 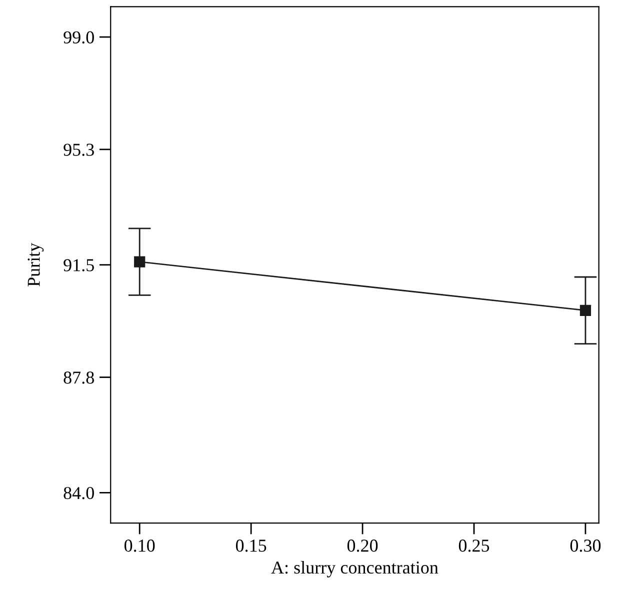 What do you see at coordinates (139, 546) in the screenshot?
I see `x-tick-label: 0.10` at bounding box center [139, 546].